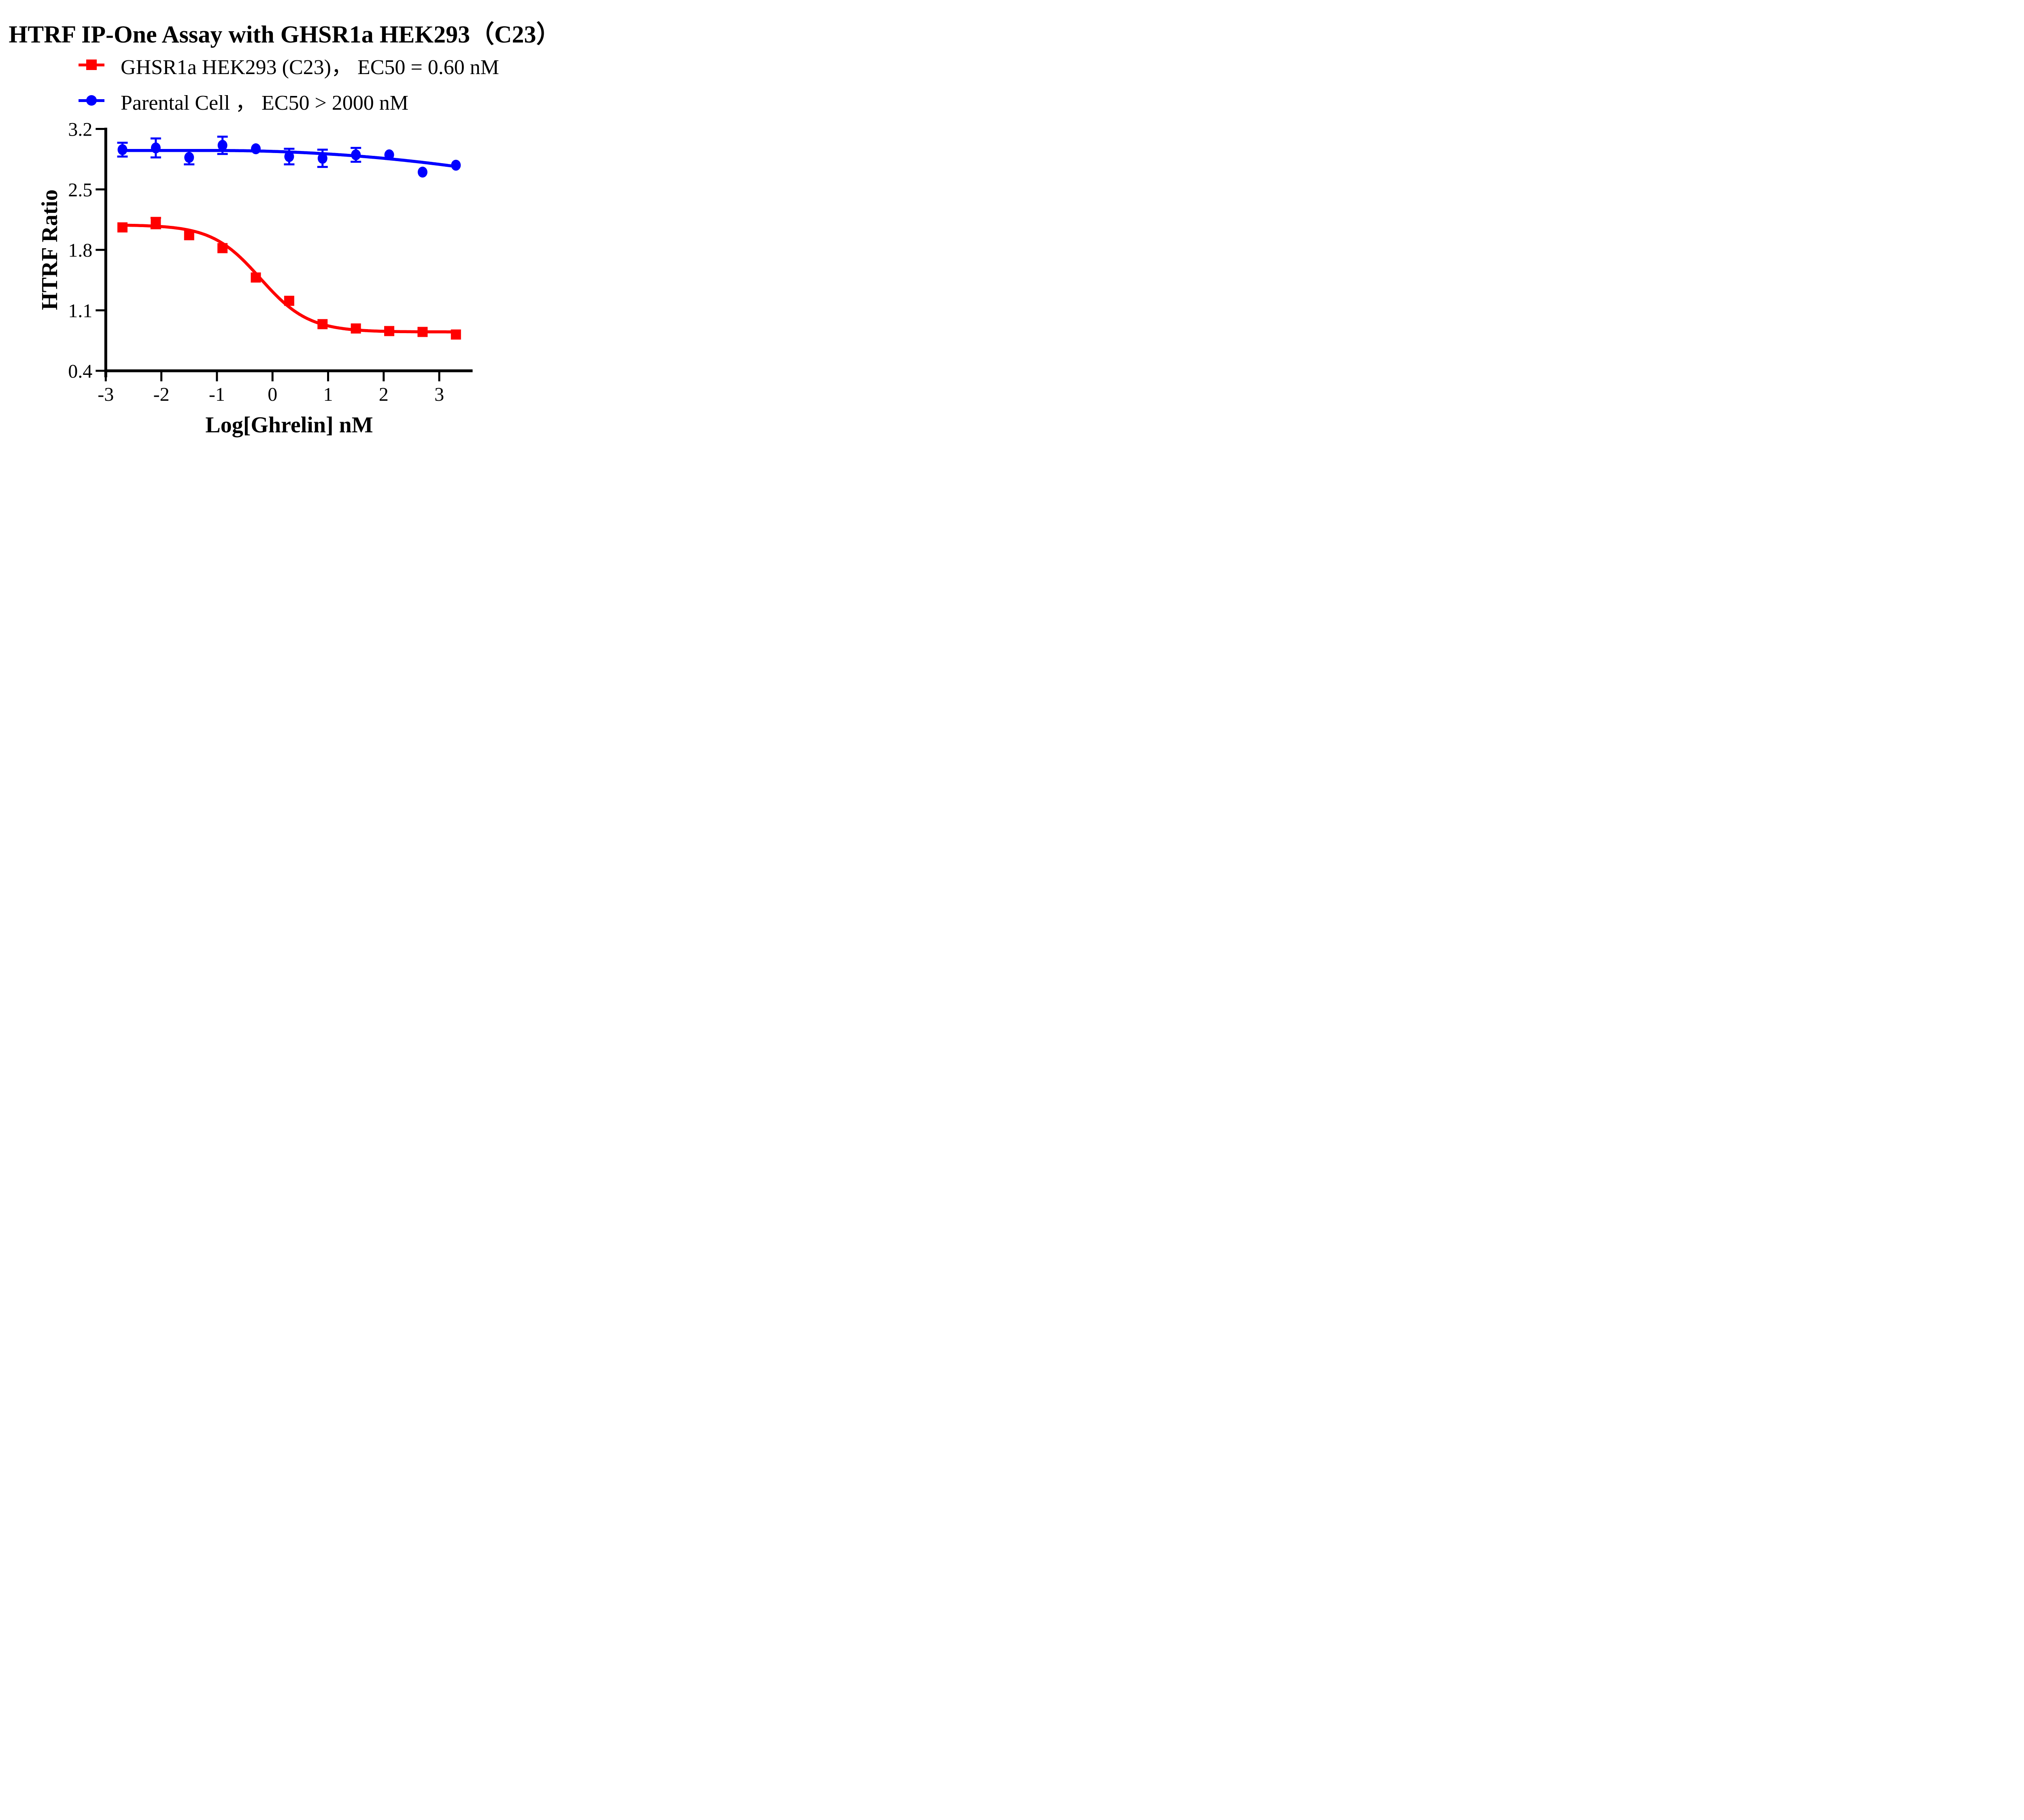  What do you see at coordinates (272, 394) in the screenshot?
I see `x-tick-label: 0` at bounding box center [272, 394].